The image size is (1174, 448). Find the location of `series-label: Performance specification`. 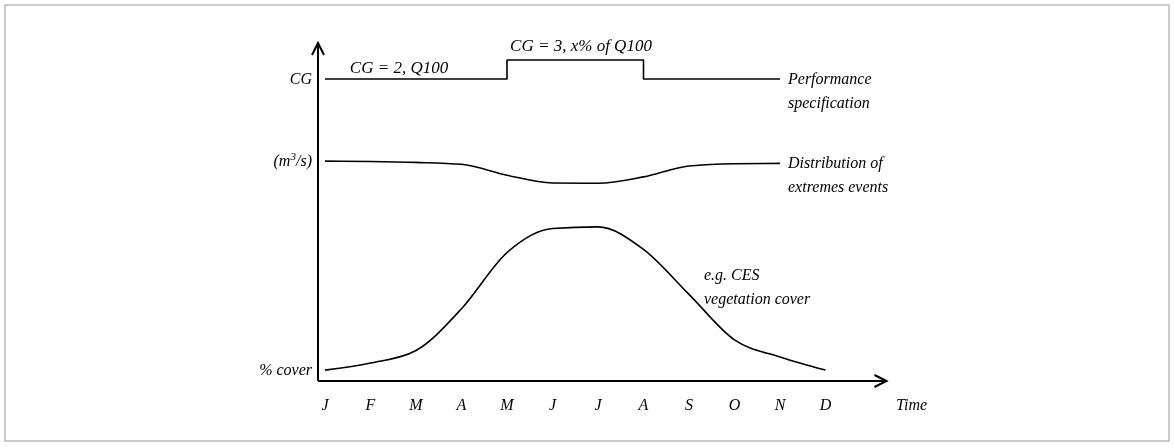

series-label: Performance specification is located at coordinates (829, 90).